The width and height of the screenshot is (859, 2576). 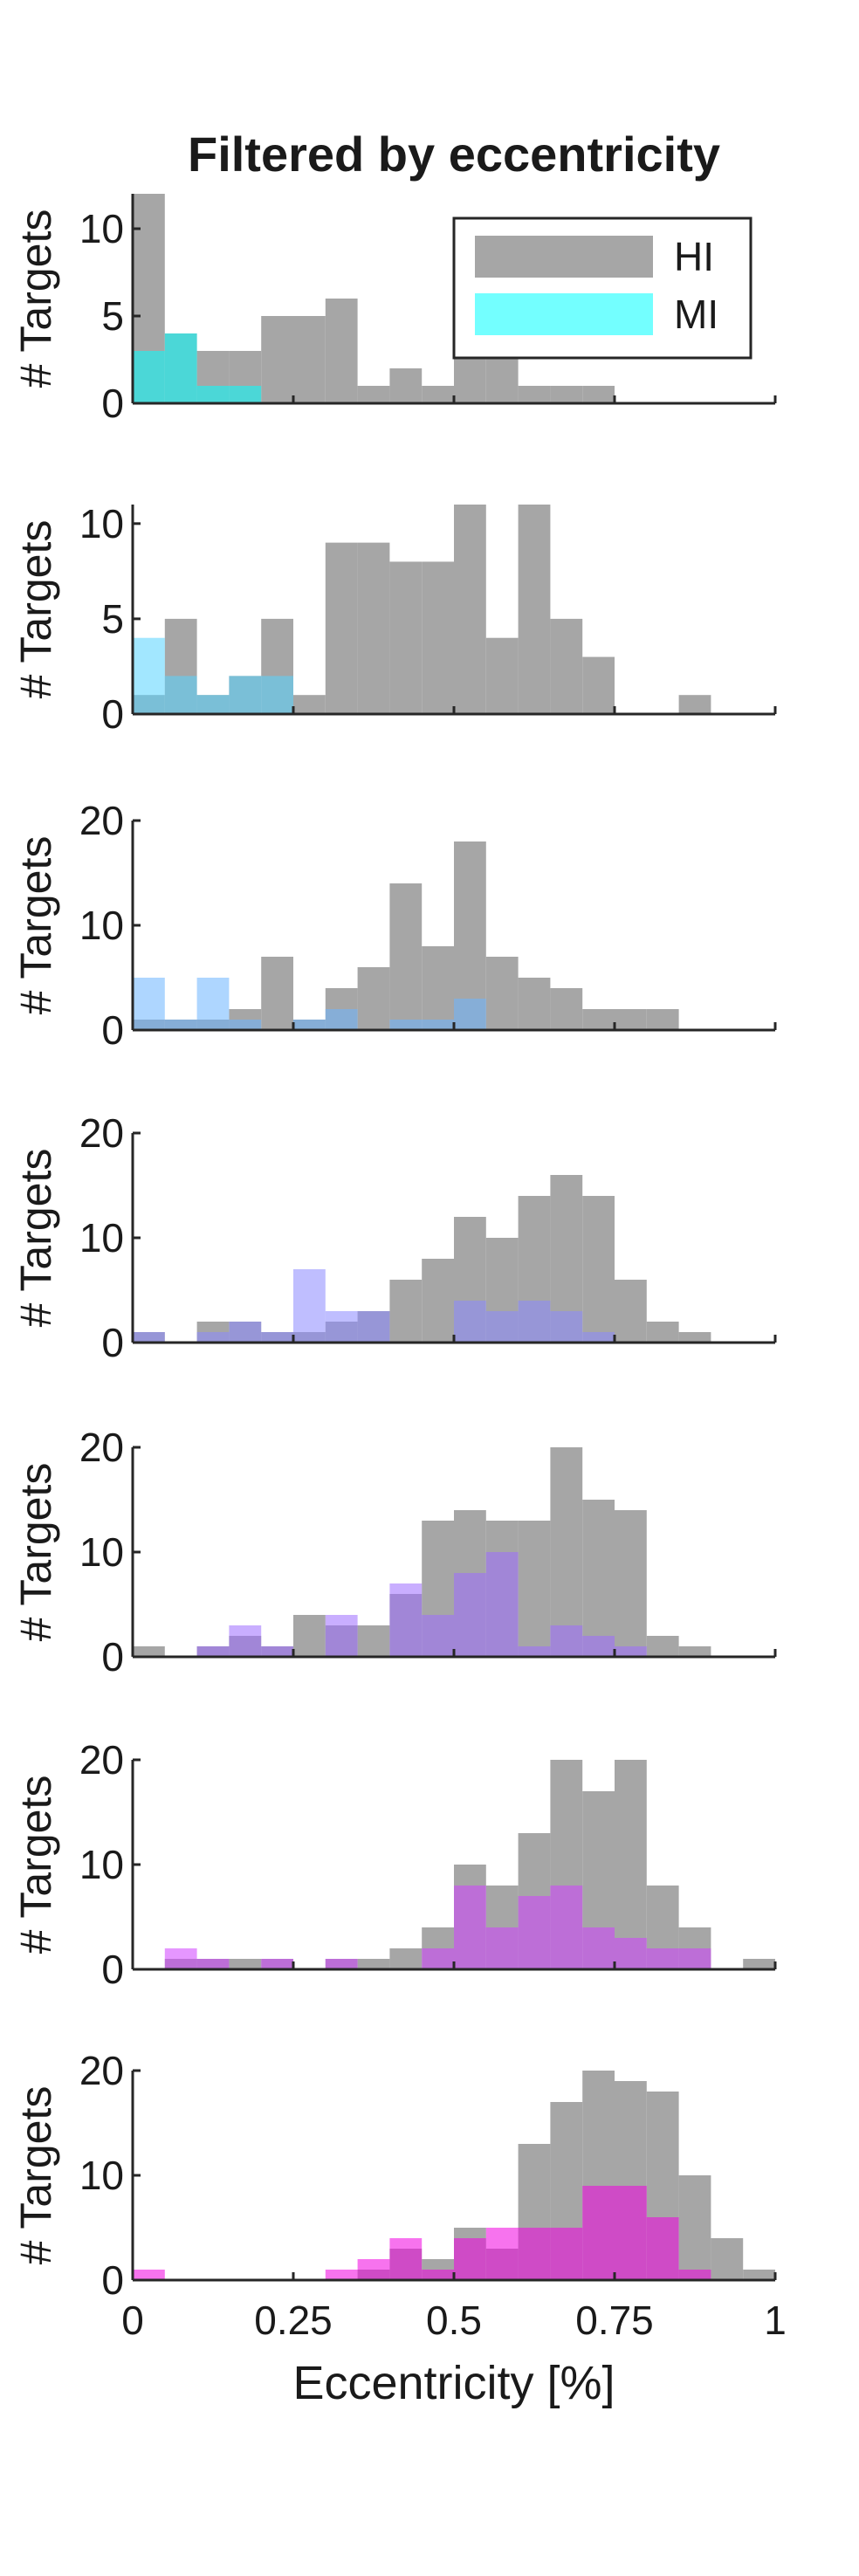 I want to click on bar-mi-p6-b17, so click(x=694, y=1959).